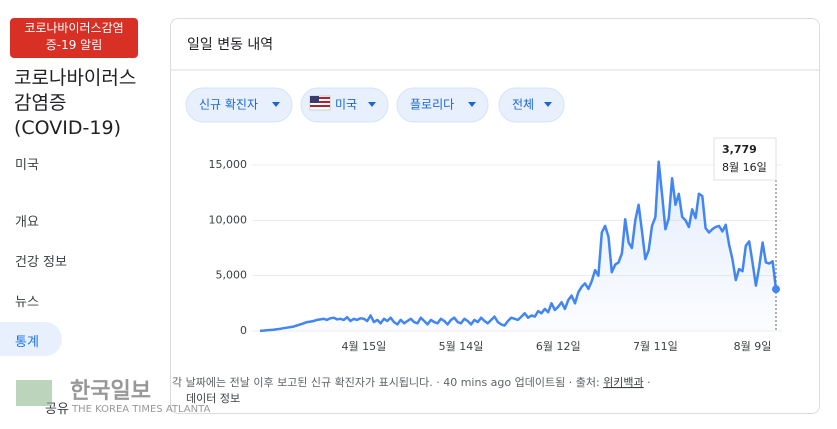  What do you see at coordinates (461, 346) in the screenshot?
I see `x-tick-label: 5월 14일` at bounding box center [461, 346].